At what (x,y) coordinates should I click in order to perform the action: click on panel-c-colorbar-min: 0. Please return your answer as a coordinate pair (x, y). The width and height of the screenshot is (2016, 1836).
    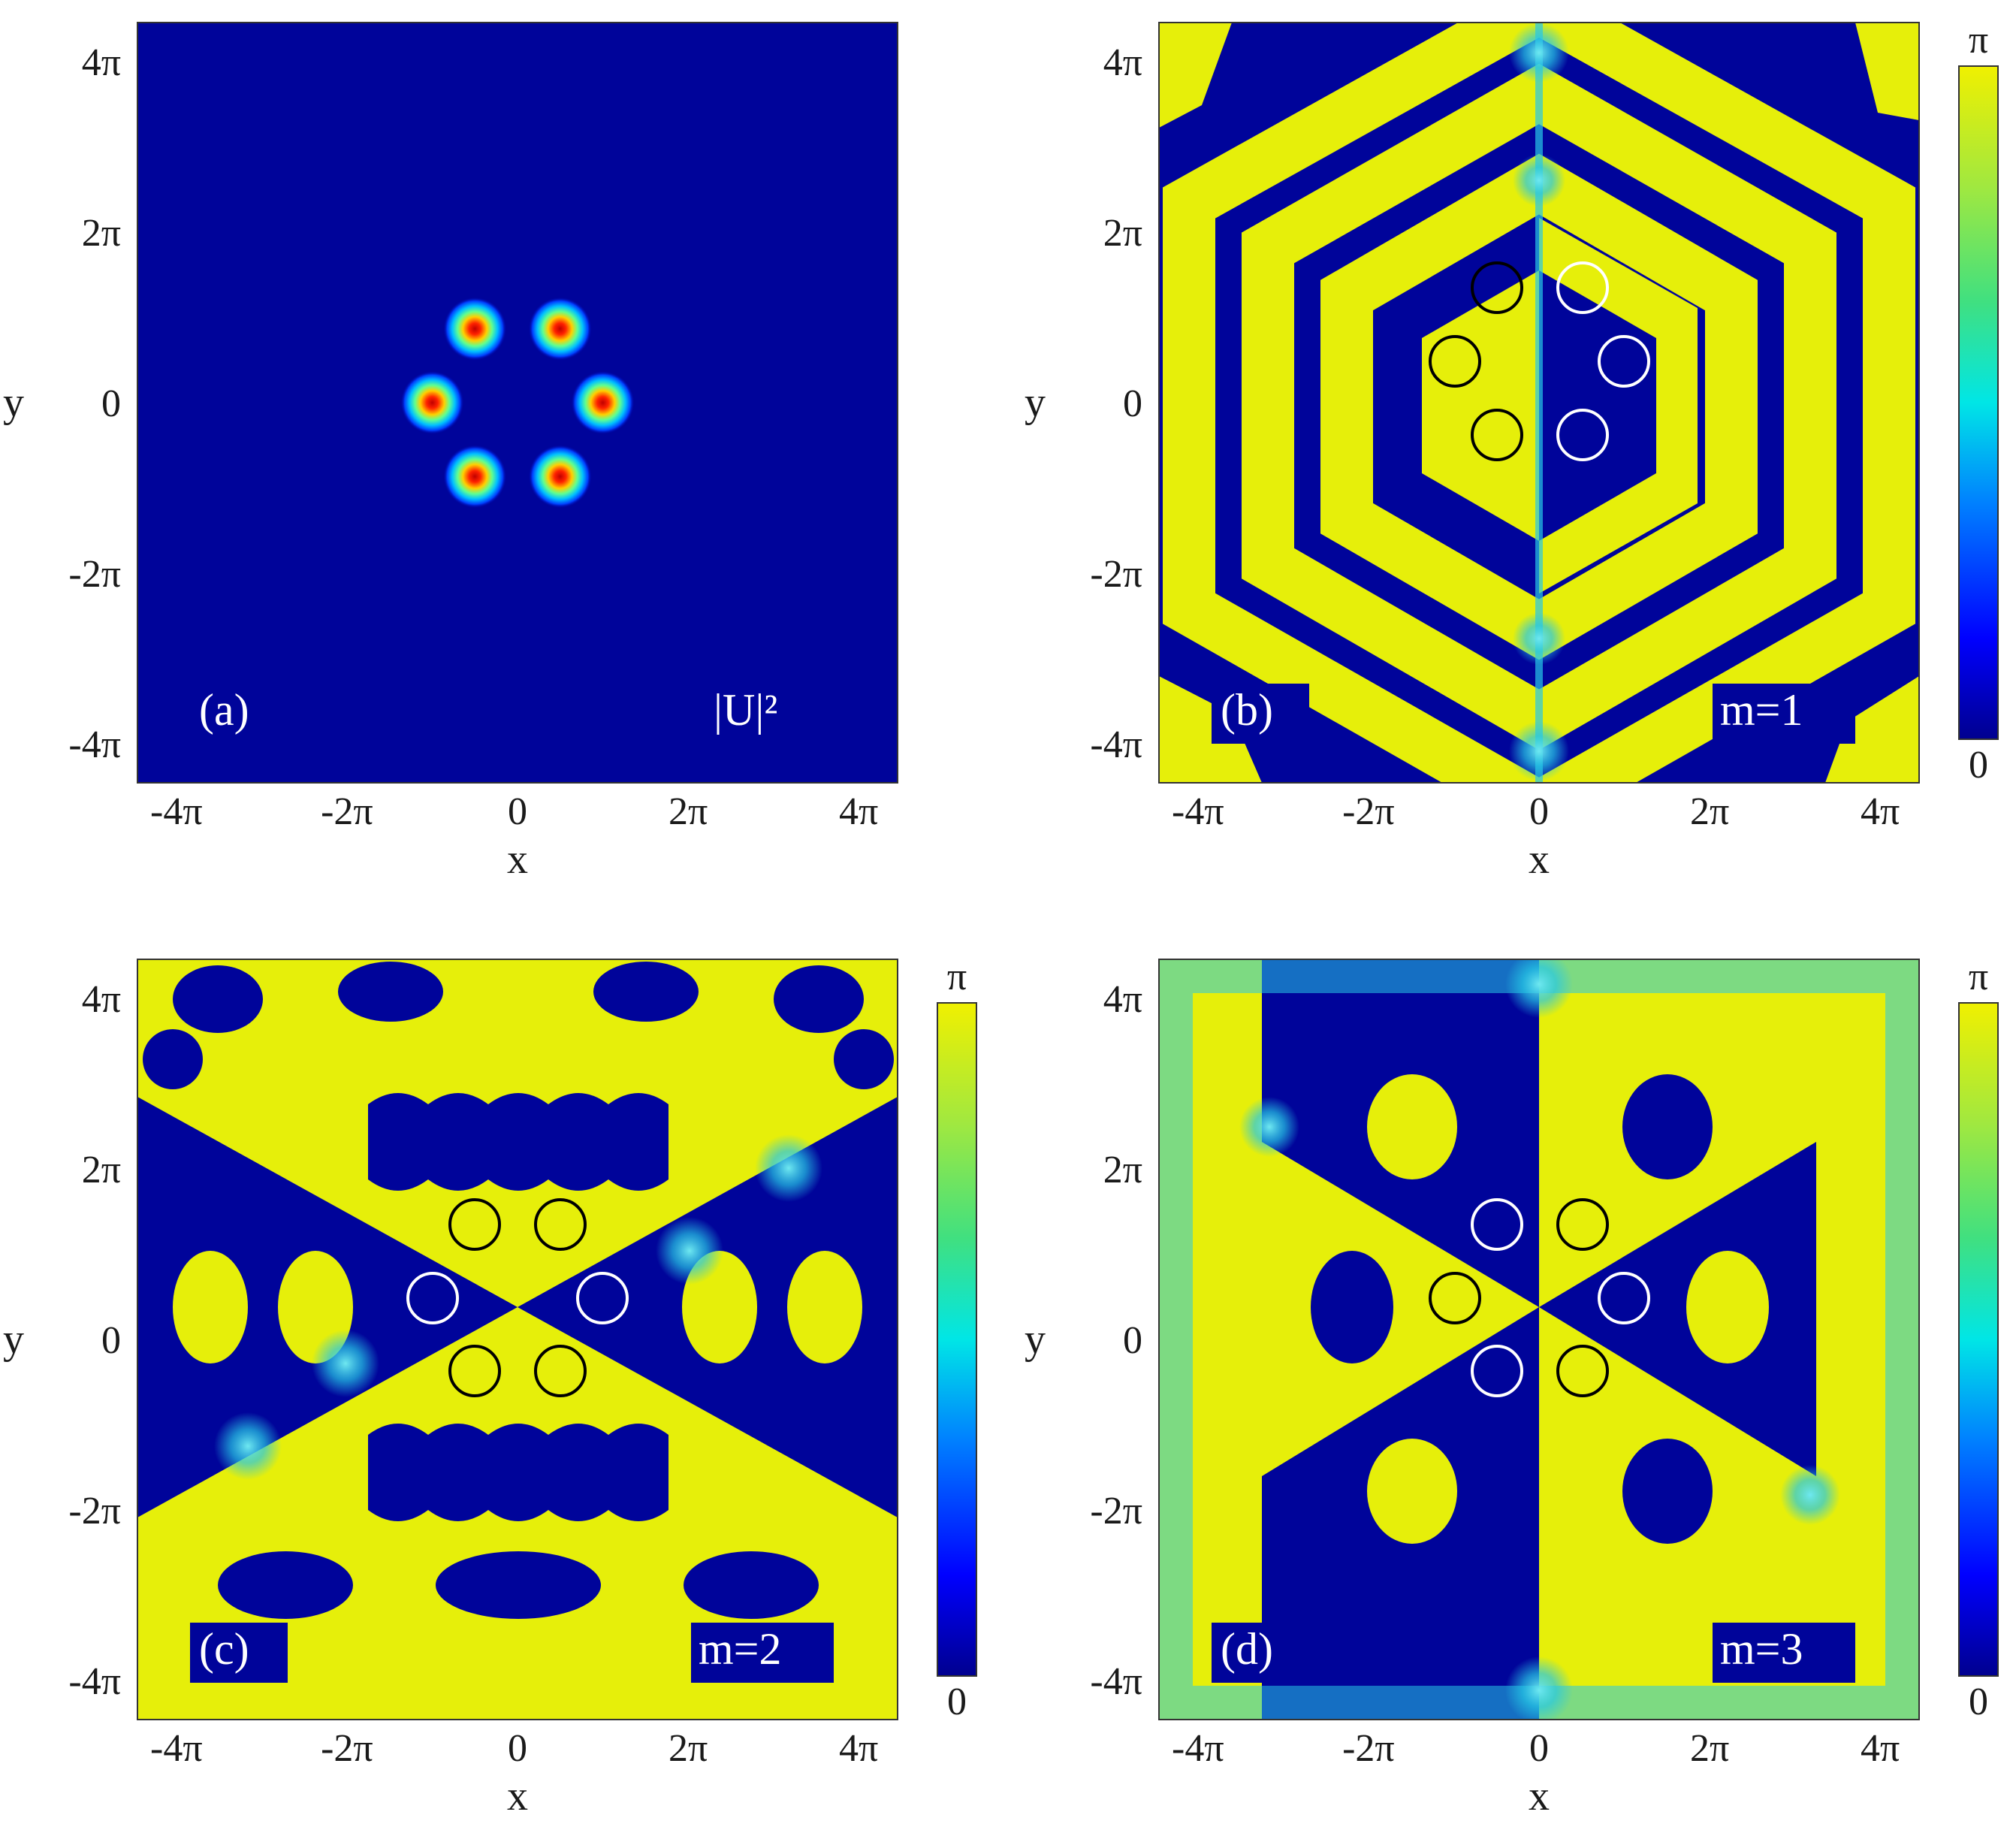
    Looking at the image, I should click on (957, 1701).